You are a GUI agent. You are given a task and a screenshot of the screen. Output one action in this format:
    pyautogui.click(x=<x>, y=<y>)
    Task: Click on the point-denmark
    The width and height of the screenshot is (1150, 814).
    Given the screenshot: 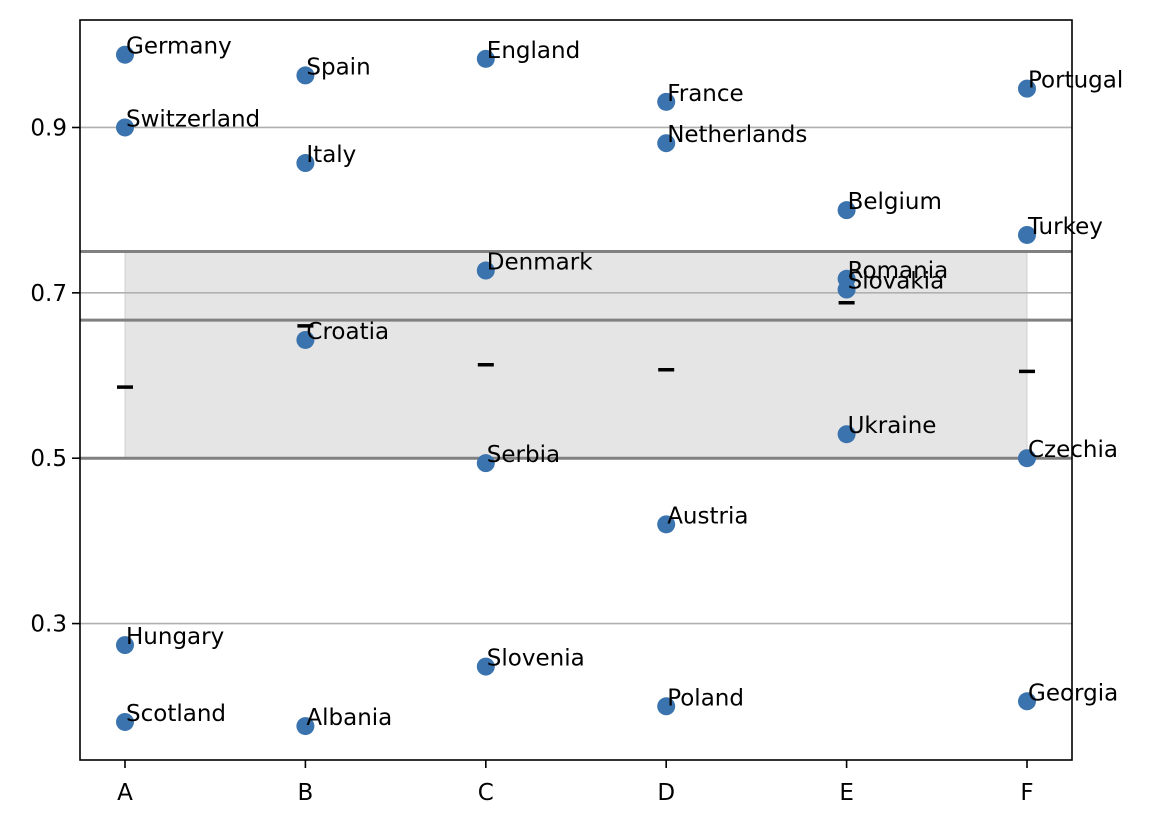 What is the action you would take?
    pyautogui.click(x=485, y=270)
    